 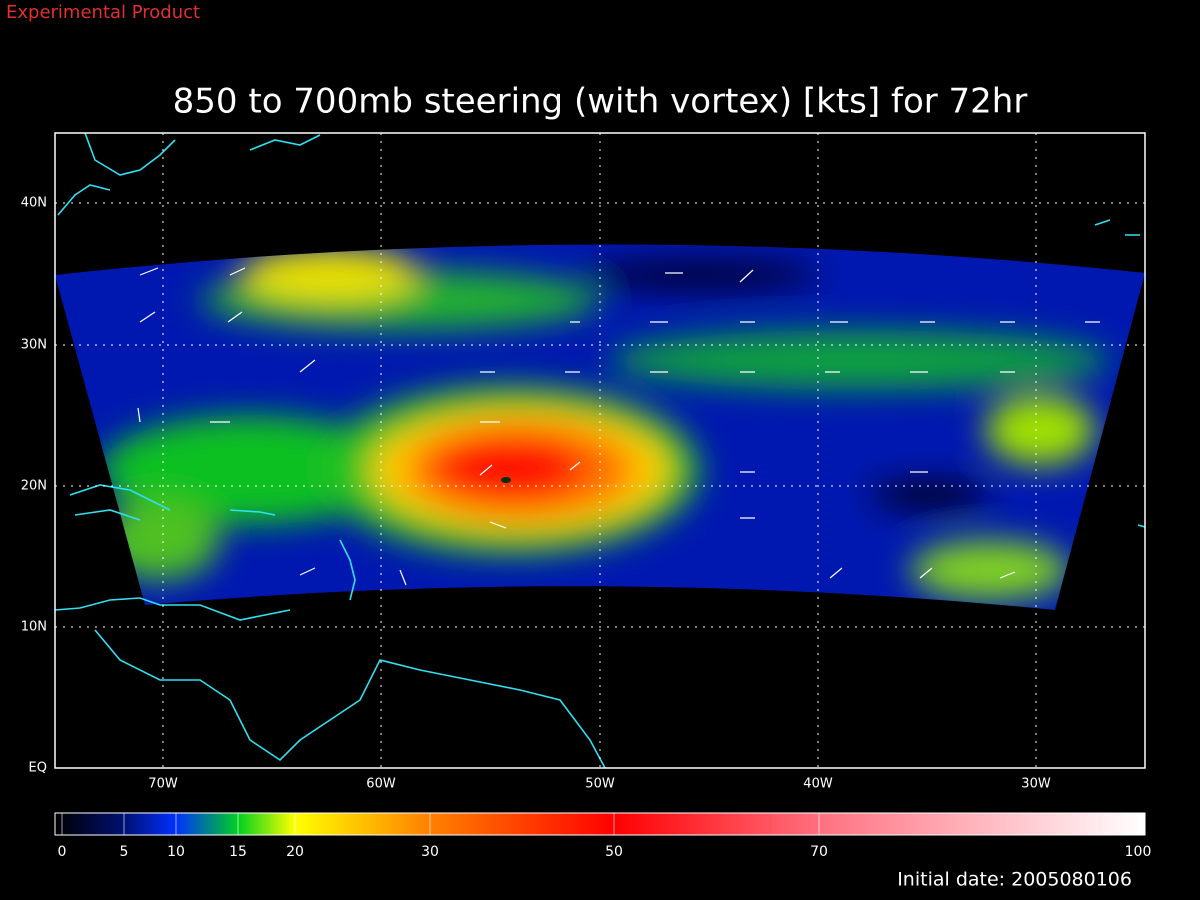 I want to click on lon-label: 40W, so click(x=818, y=784).